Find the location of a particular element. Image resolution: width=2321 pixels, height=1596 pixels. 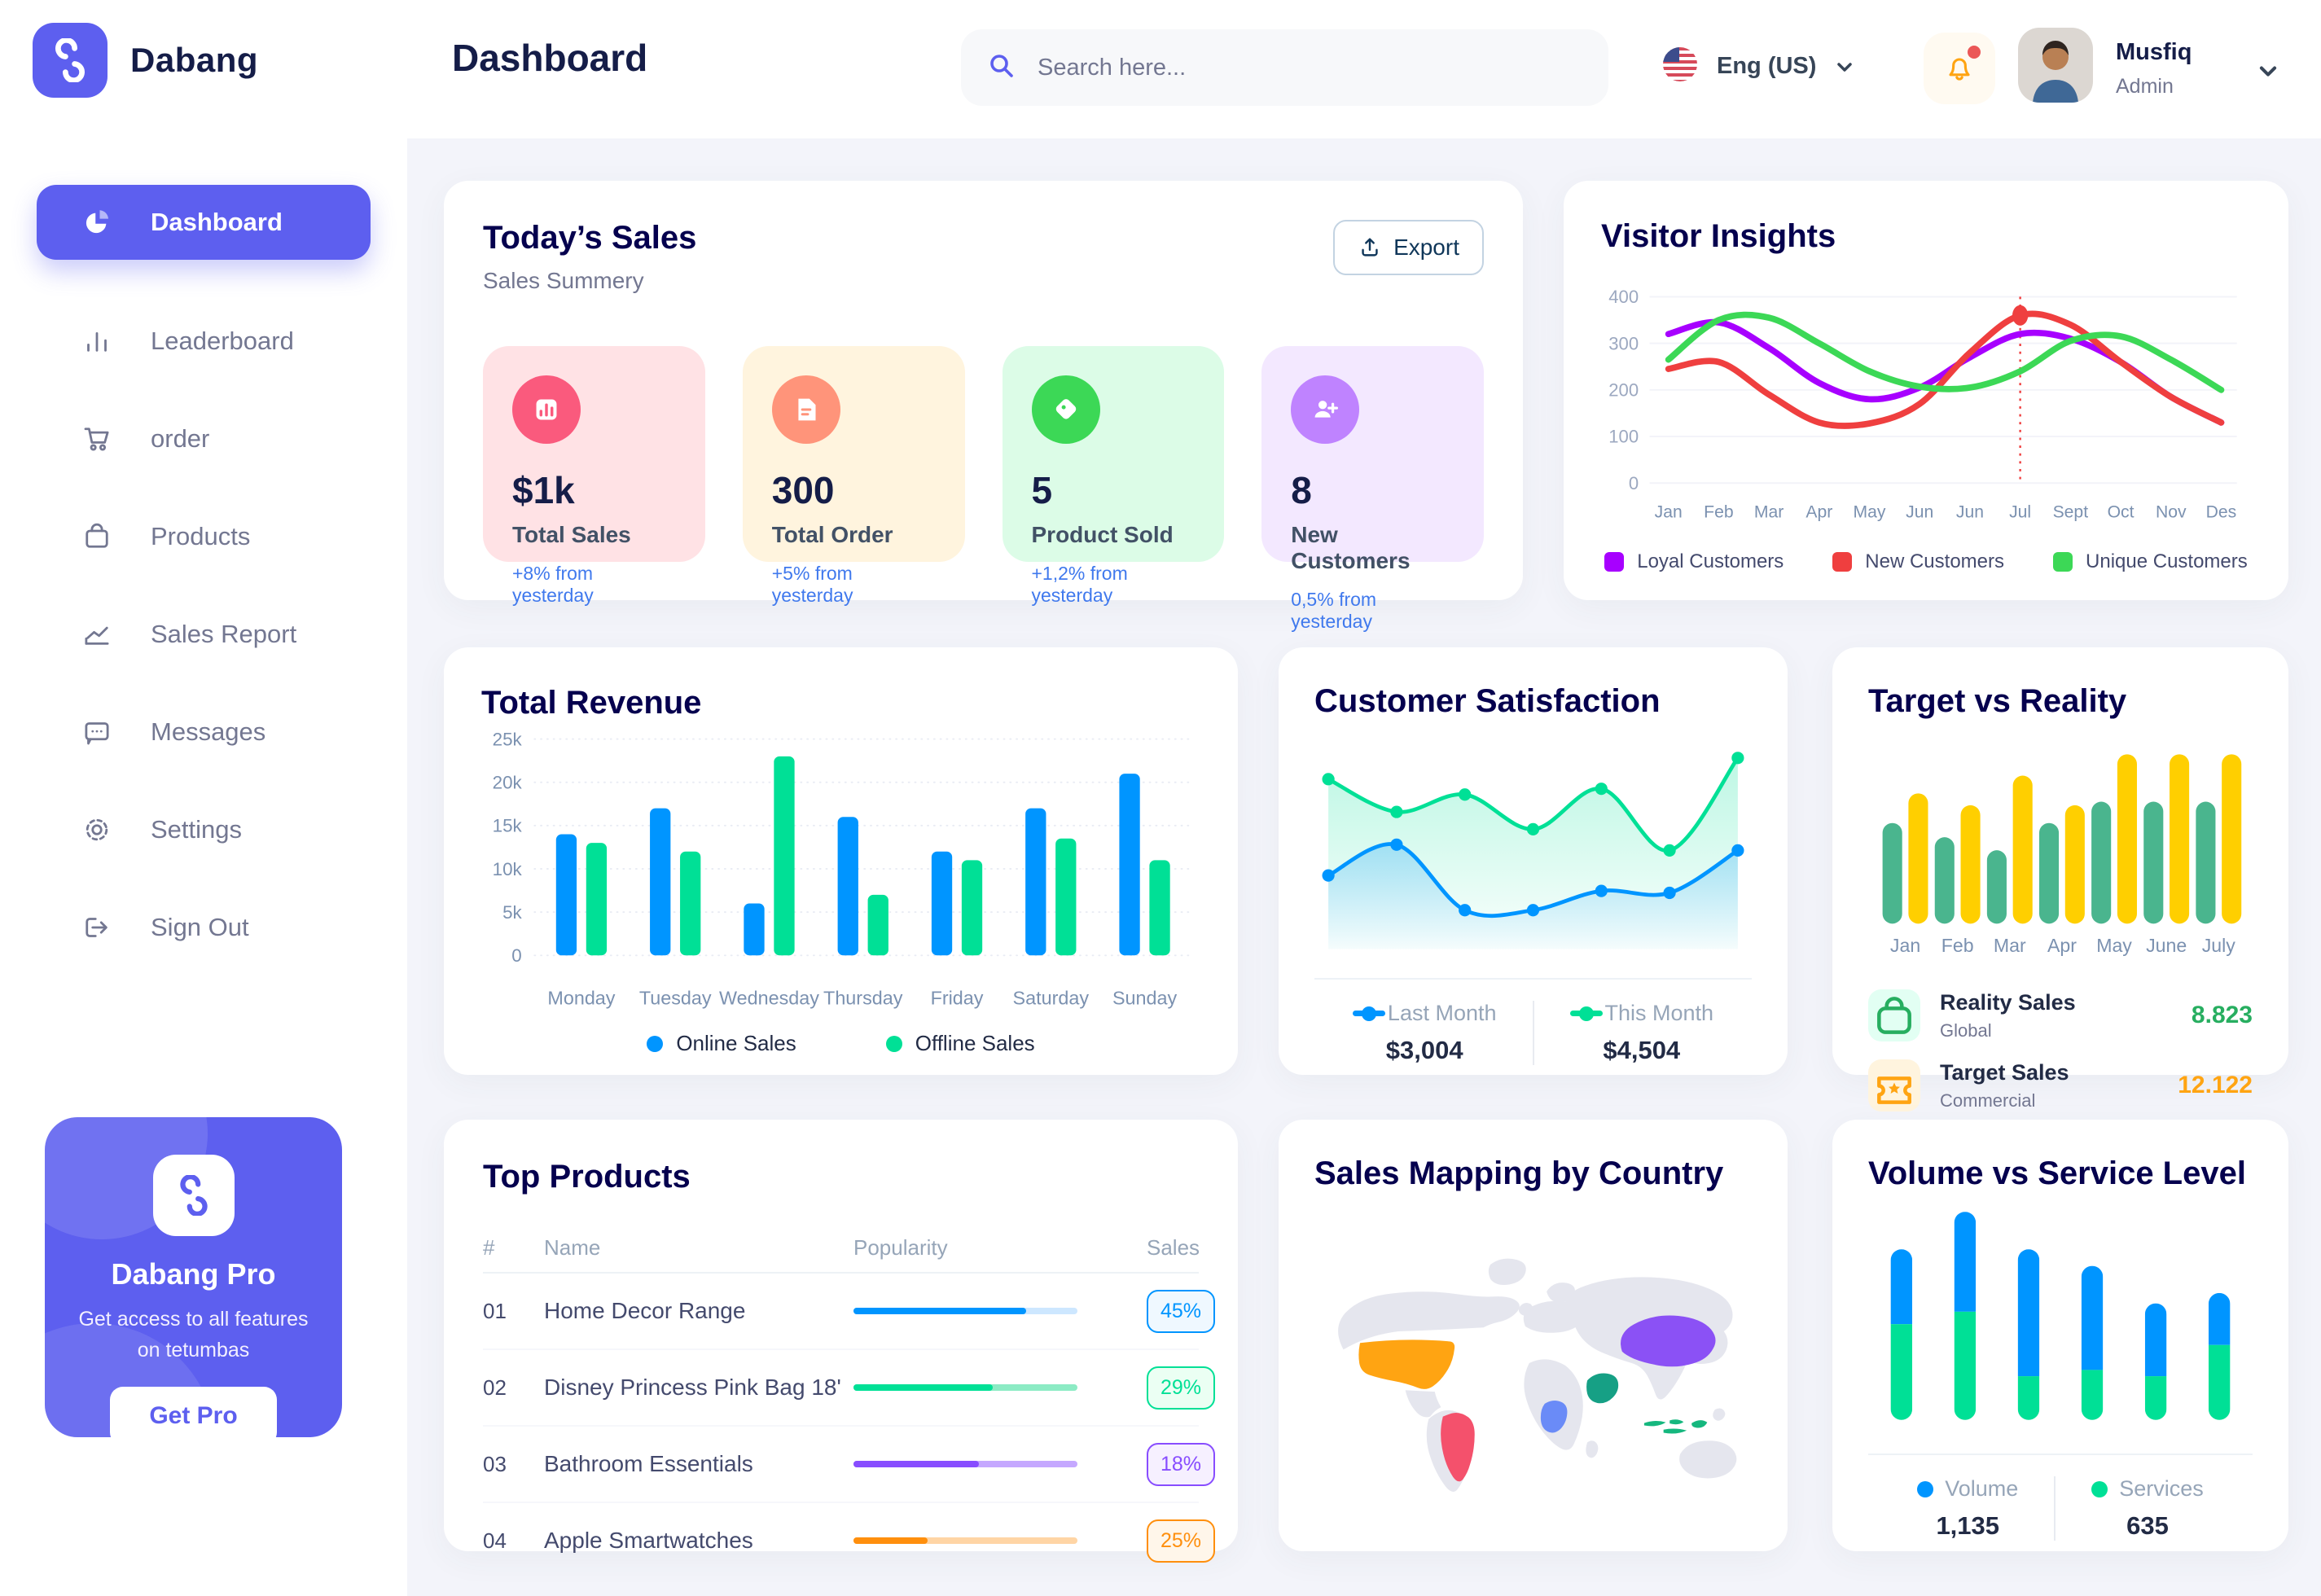

stat-delta: +8% from yesterday is located at coordinates (553, 585).